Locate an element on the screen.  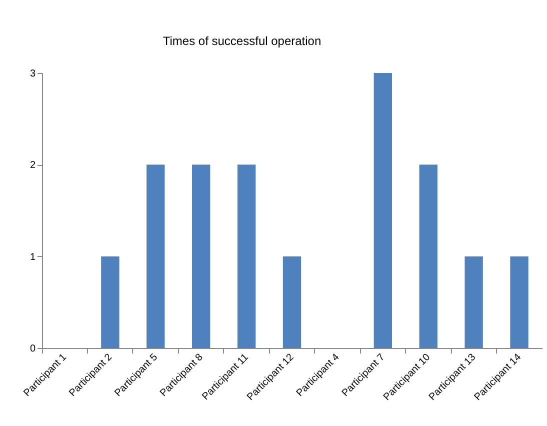
y-tick-label: 0 is located at coordinates (33, 349).